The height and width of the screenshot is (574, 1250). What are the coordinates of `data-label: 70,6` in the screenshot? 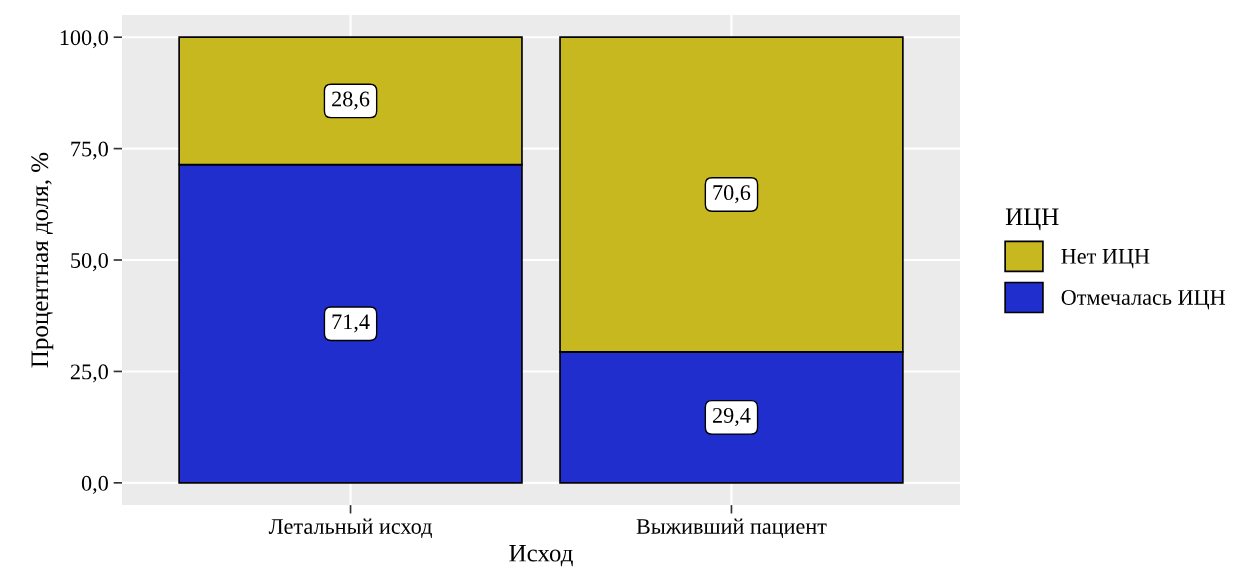 It's located at (732, 194).